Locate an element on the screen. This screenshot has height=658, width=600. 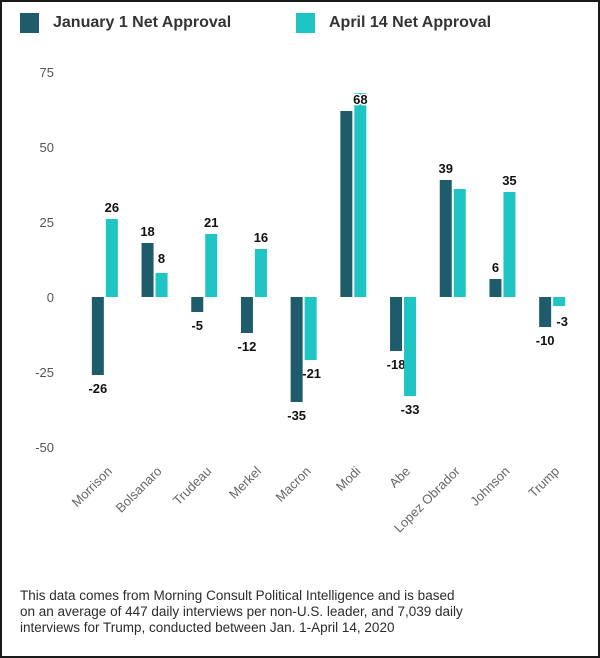
data-label-april-9: -3 is located at coordinates (562, 321).